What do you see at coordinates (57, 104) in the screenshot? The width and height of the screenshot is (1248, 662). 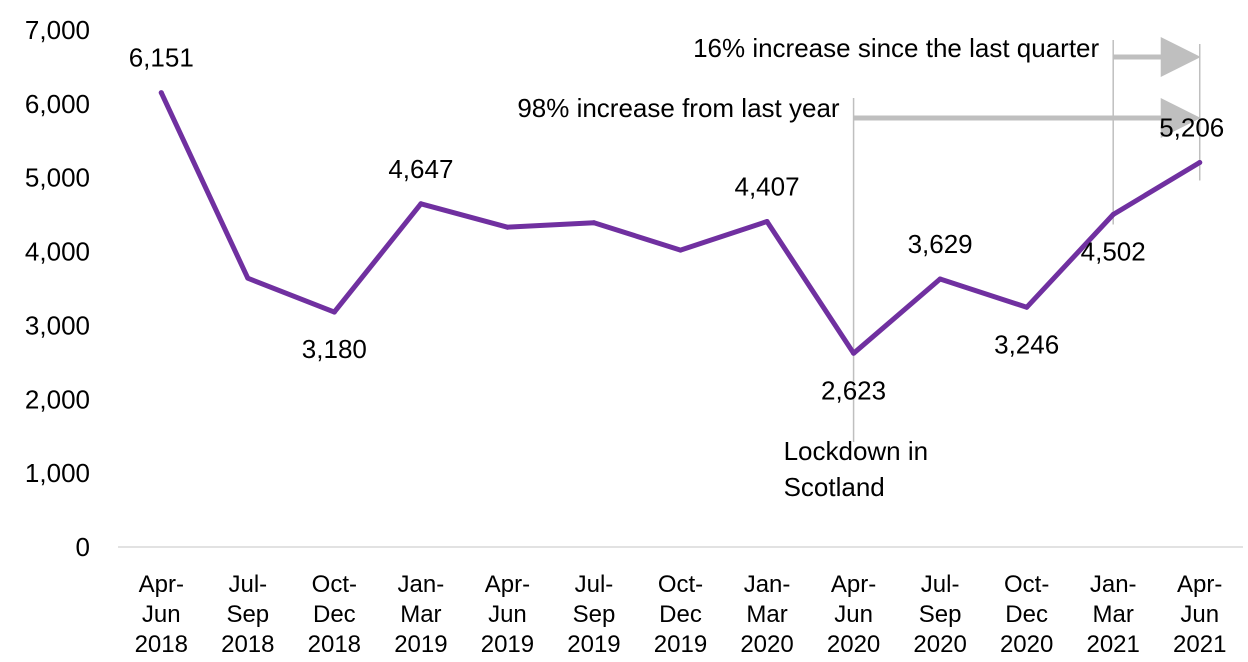 I see `y-tick-label: 6,000` at bounding box center [57, 104].